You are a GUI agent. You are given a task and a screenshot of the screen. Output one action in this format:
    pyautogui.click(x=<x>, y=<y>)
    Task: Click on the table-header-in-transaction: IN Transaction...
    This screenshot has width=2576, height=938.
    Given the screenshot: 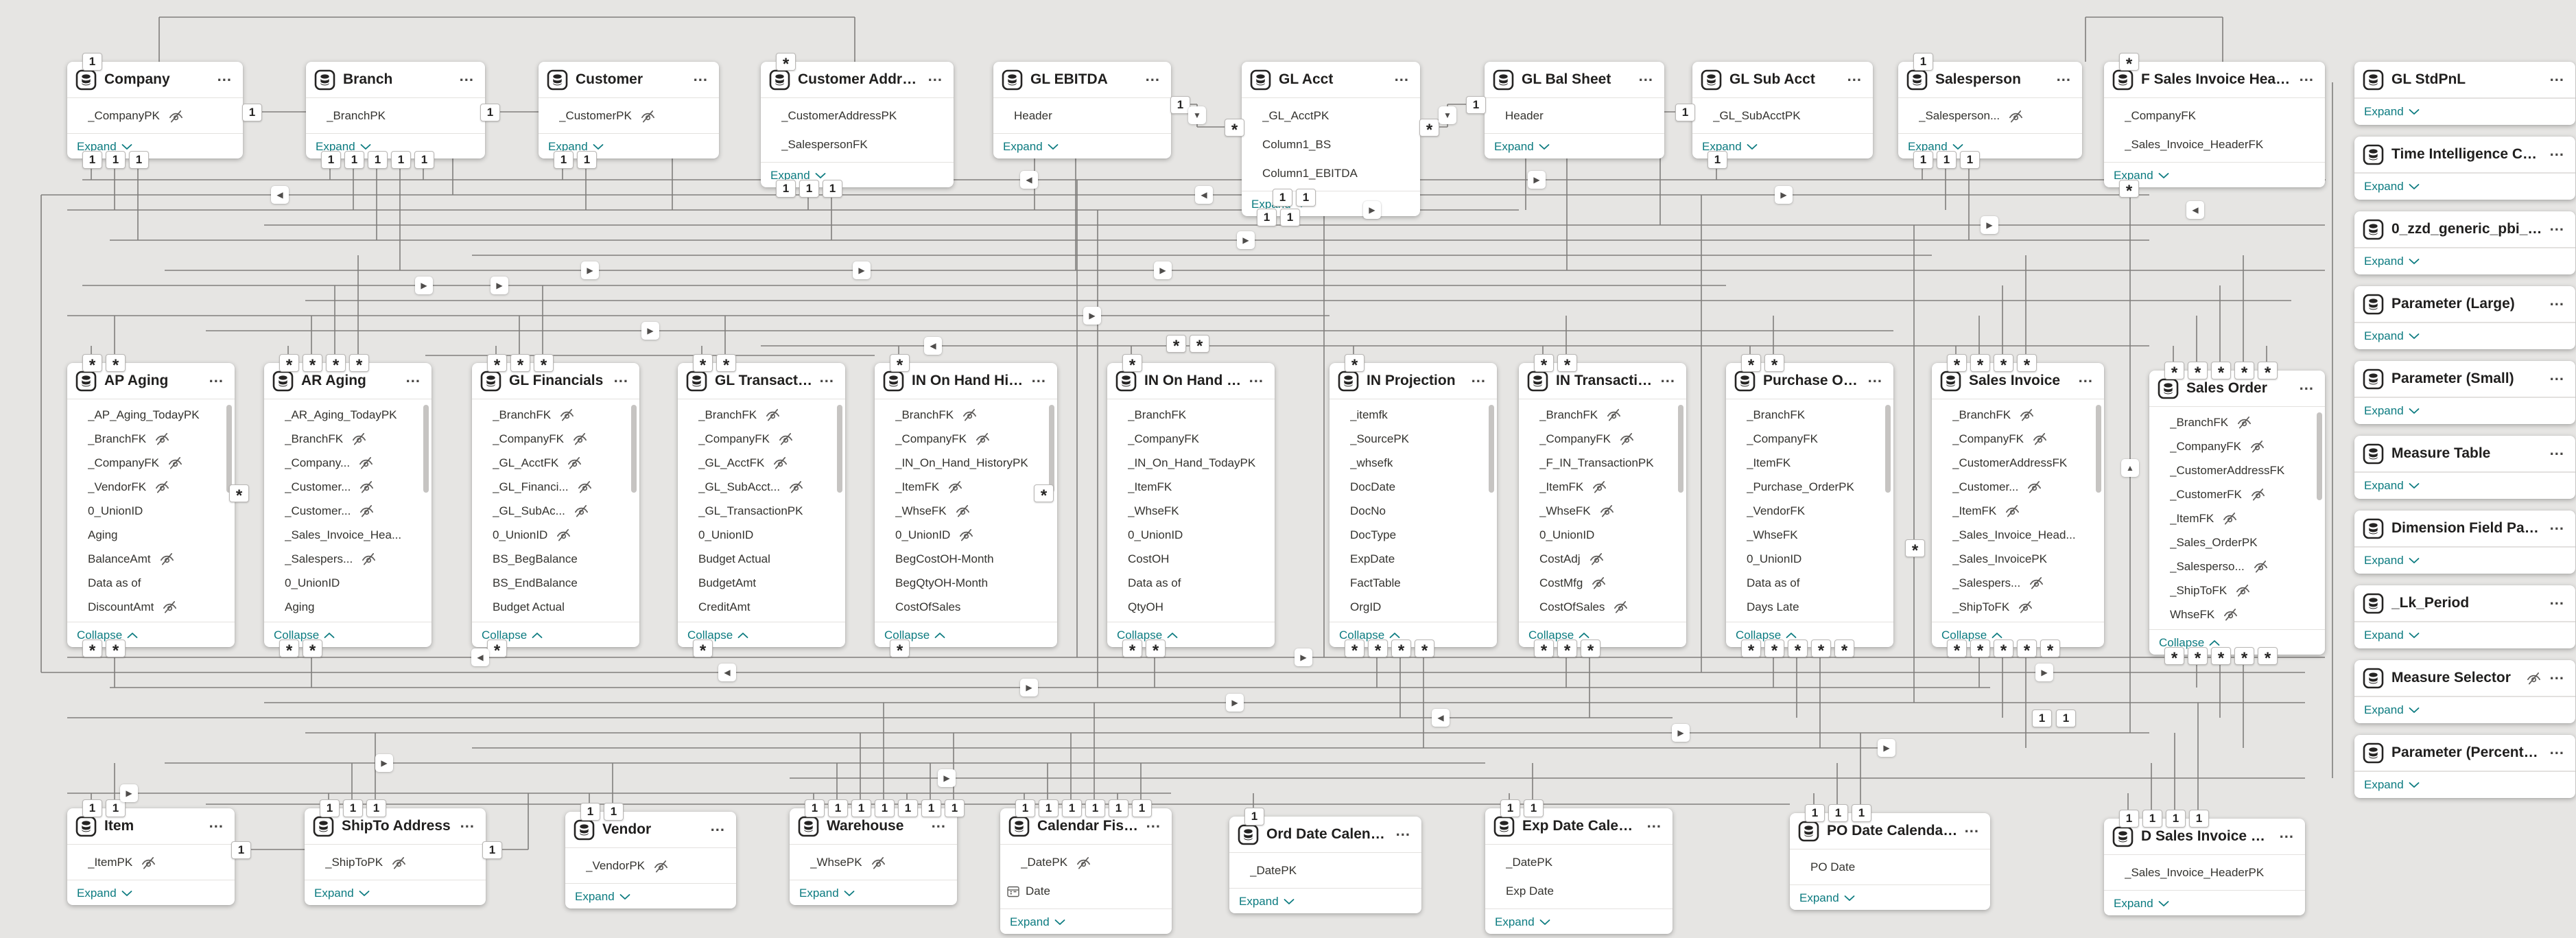 What is the action you would take?
    pyautogui.click(x=1602, y=381)
    